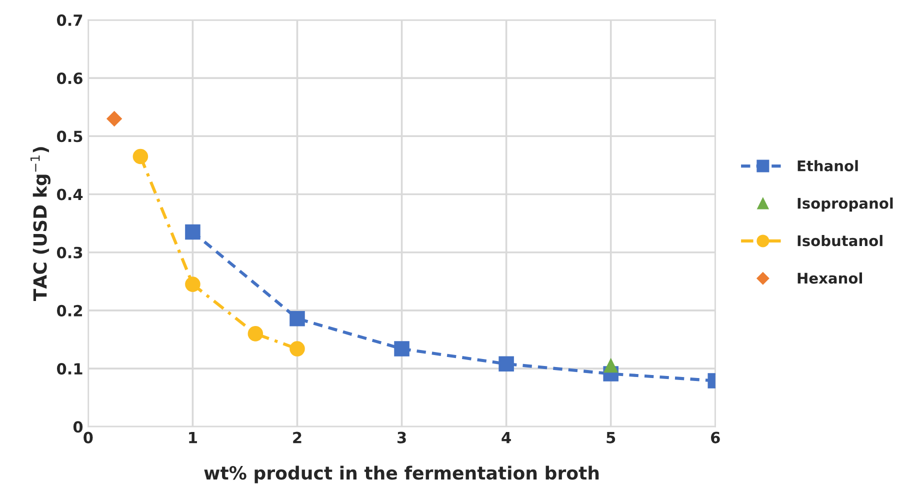  Describe the element at coordinates (69, 136) in the screenshot. I see `y-tick-label: 0.5` at that location.